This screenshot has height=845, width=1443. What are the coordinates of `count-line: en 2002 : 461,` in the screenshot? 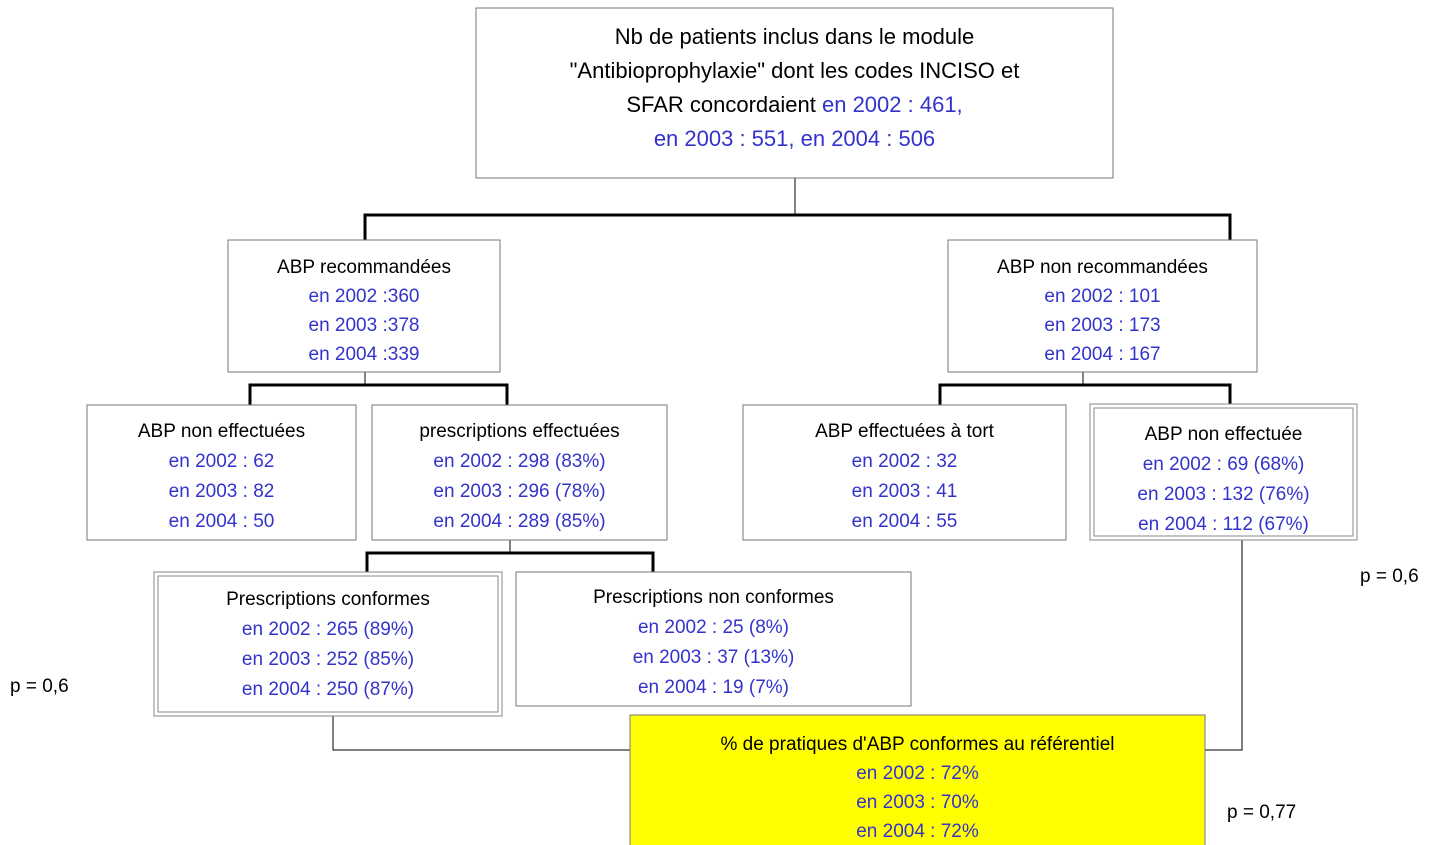 It's located at (892, 104).